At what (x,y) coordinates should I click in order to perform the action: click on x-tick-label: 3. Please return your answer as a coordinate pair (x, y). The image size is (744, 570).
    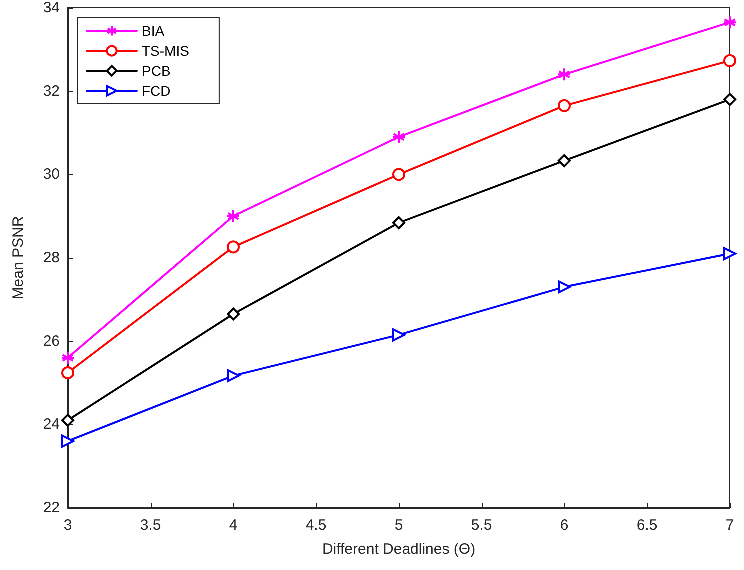
    Looking at the image, I should click on (68, 525).